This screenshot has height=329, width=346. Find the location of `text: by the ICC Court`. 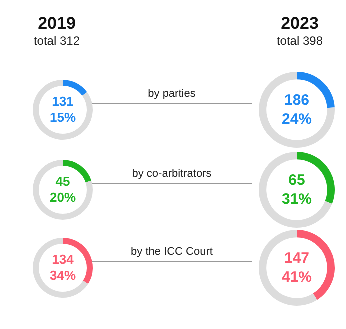

text: by the ICC Court is located at coordinates (172, 252).